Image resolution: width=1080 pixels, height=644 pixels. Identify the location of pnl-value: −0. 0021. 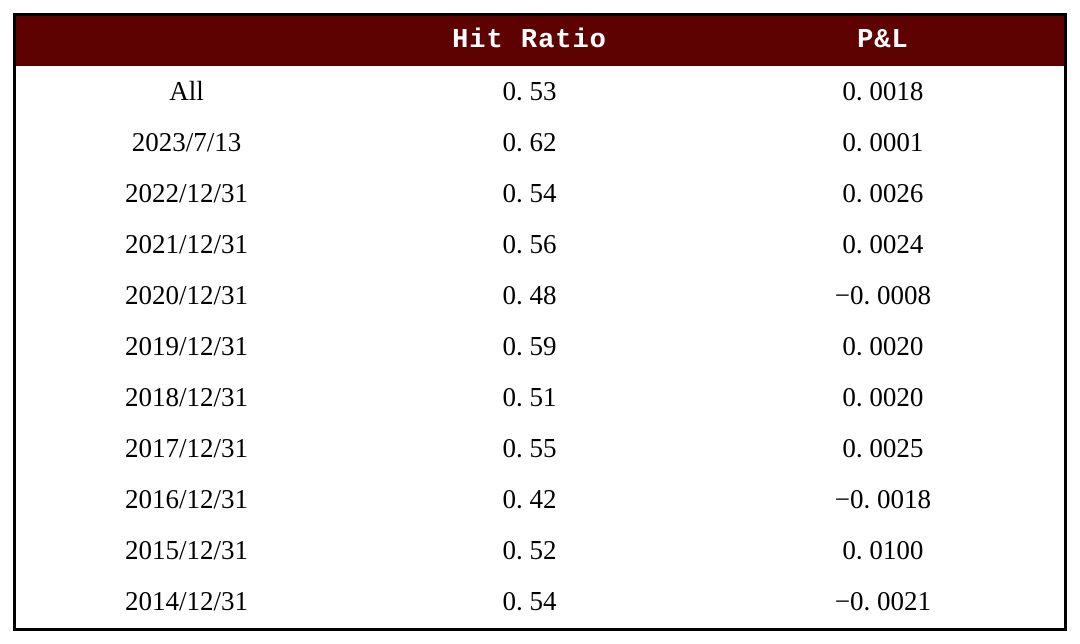
(883, 601).